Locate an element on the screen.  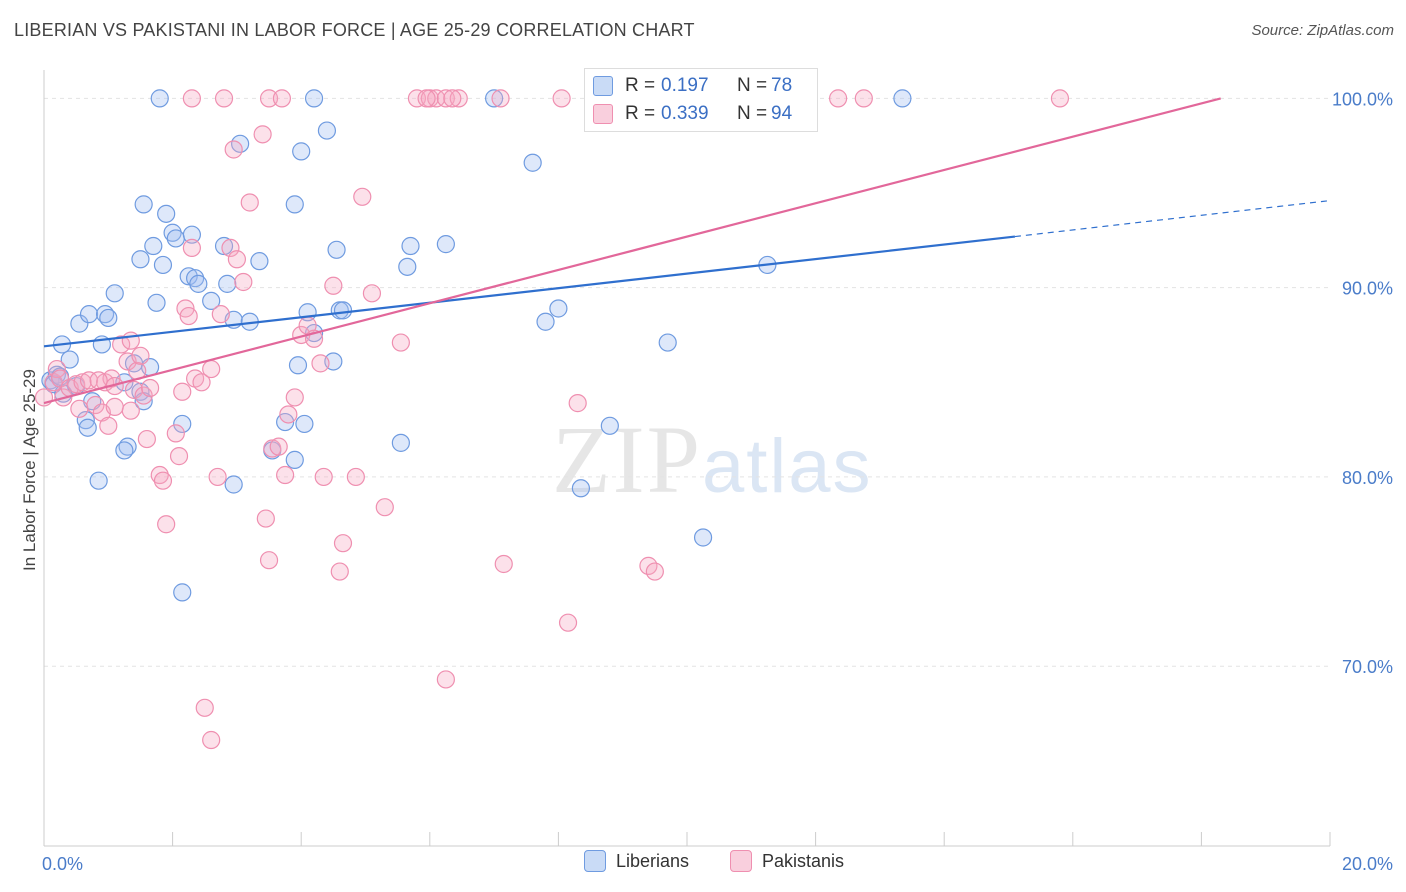
legend-label-liberians: Liberians is located at coordinates (653, 860).